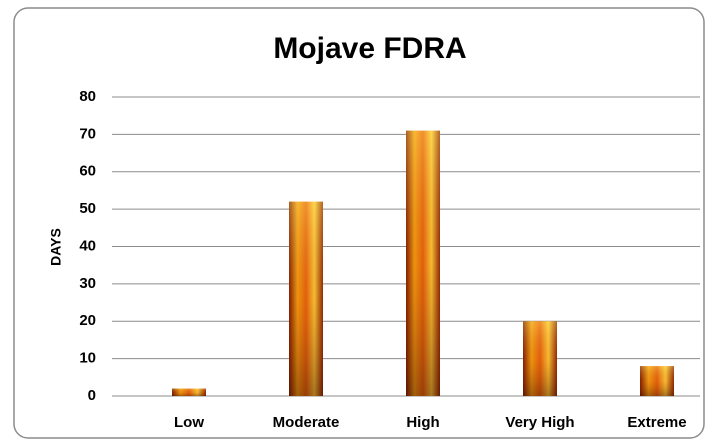 This screenshot has width=712, height=442. I want to click on x-tick-label: High, so click(422, 422).